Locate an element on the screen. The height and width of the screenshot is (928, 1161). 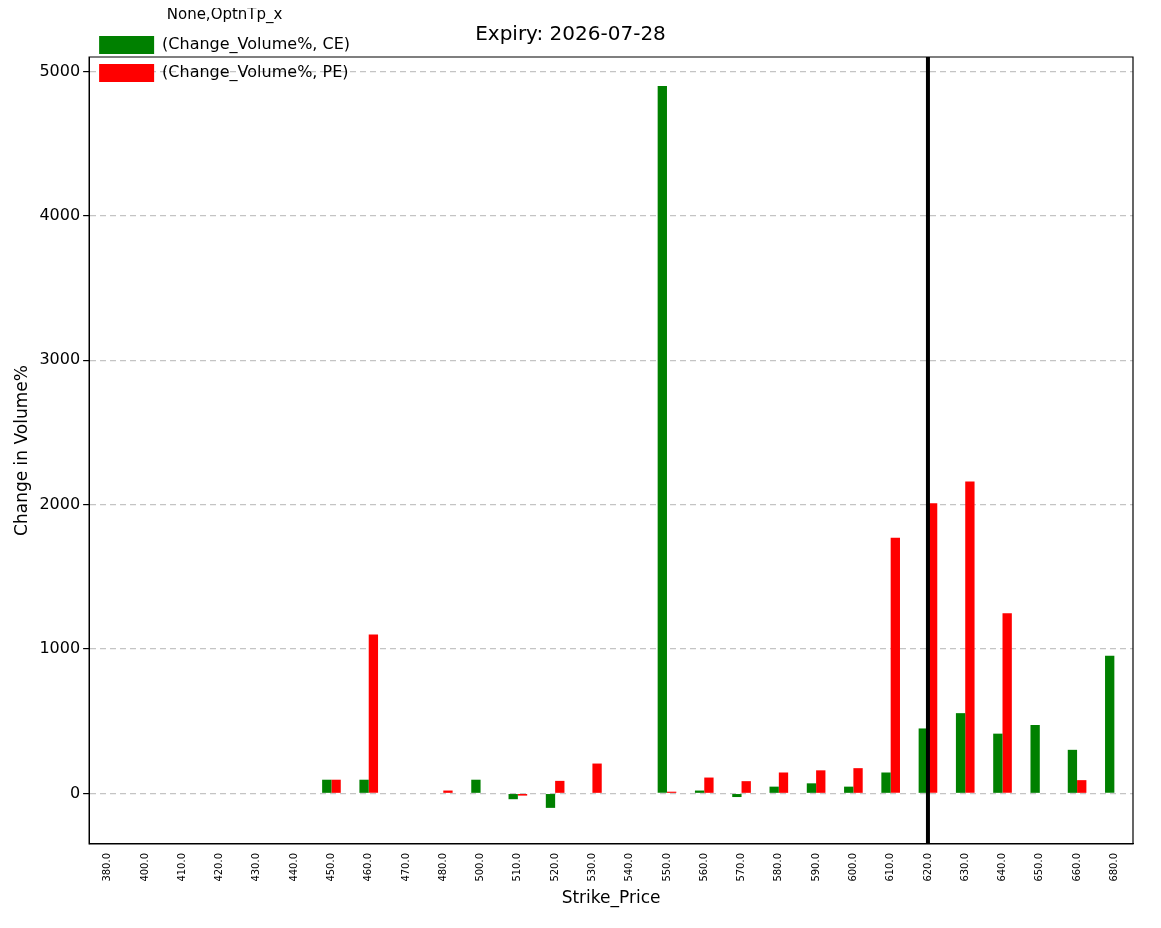
y-tick-label: 5000 is located at coordinates (60, 70).